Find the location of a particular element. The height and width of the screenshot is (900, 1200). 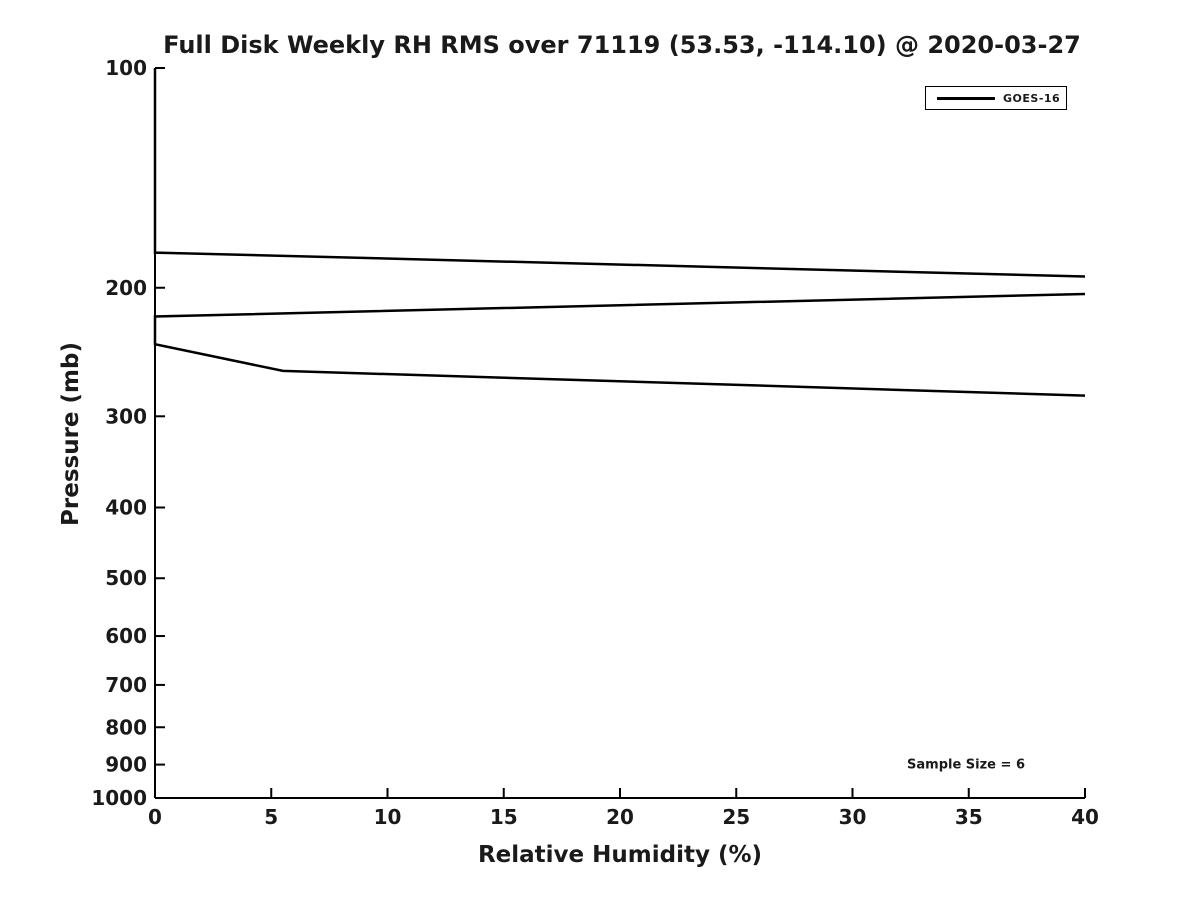

y-tick-label: 200 is located at coordinates (126, 288).